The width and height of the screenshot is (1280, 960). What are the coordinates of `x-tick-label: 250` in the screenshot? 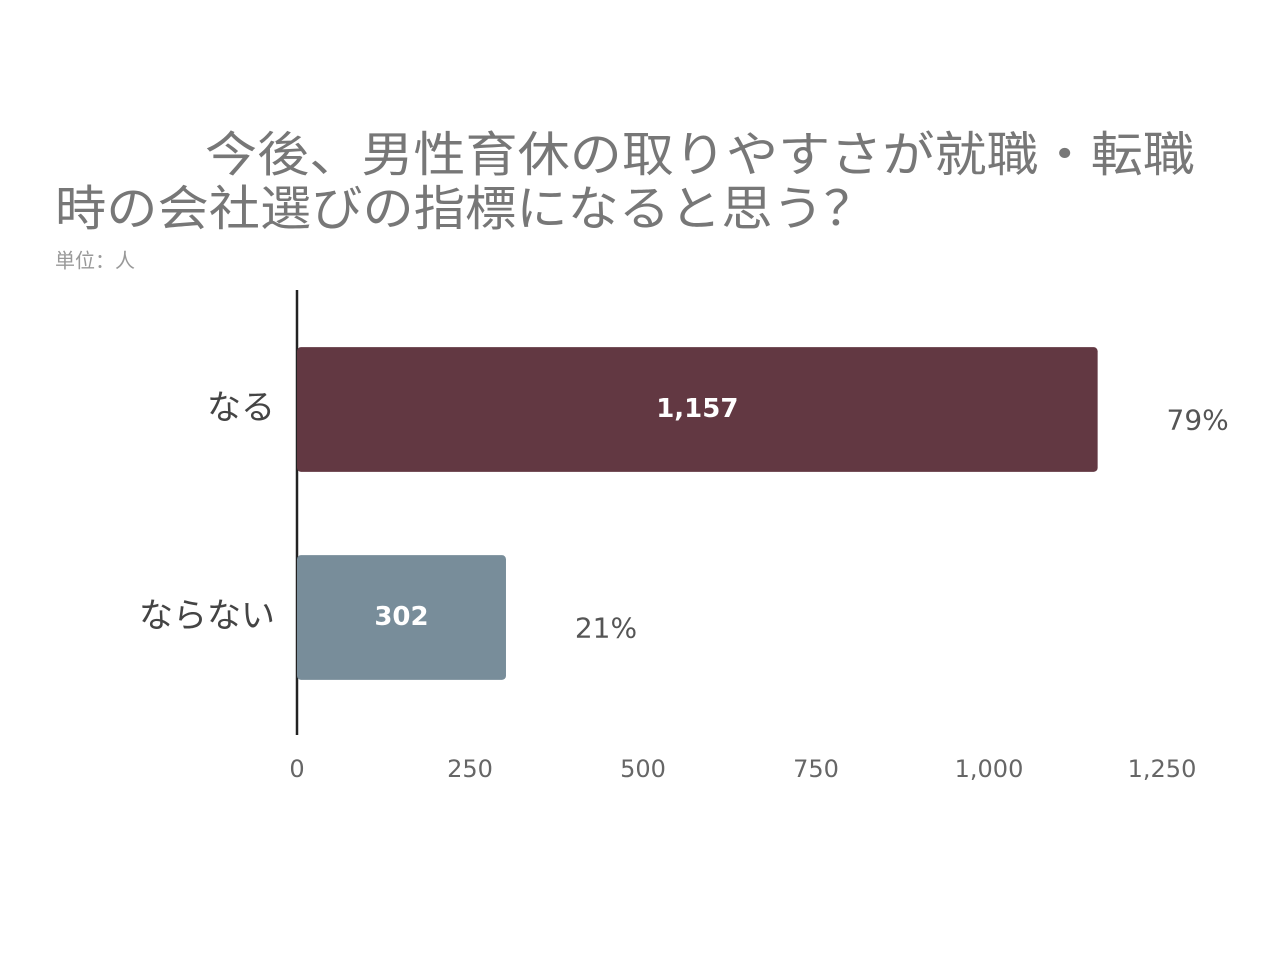 It's located at (470, 769).